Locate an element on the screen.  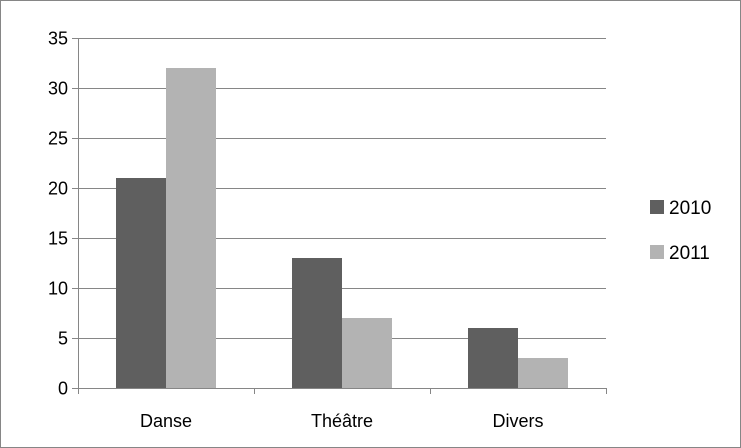
x-tick-label: Divers is located at coordinates (517, 421).